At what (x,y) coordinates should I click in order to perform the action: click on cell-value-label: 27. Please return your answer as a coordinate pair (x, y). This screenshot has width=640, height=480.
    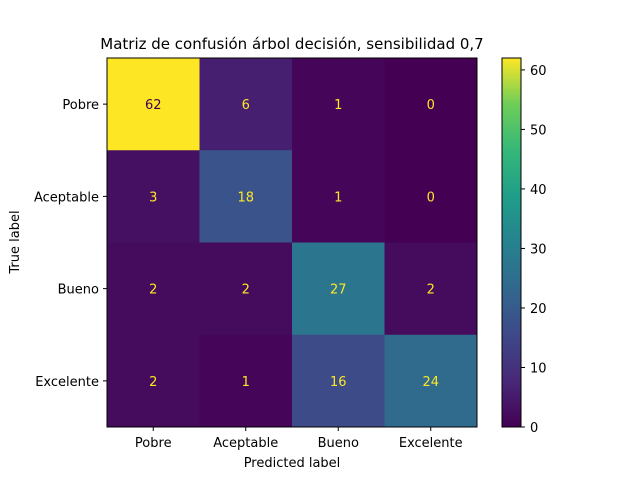
    Looking at the image, I should click on (338, 290).